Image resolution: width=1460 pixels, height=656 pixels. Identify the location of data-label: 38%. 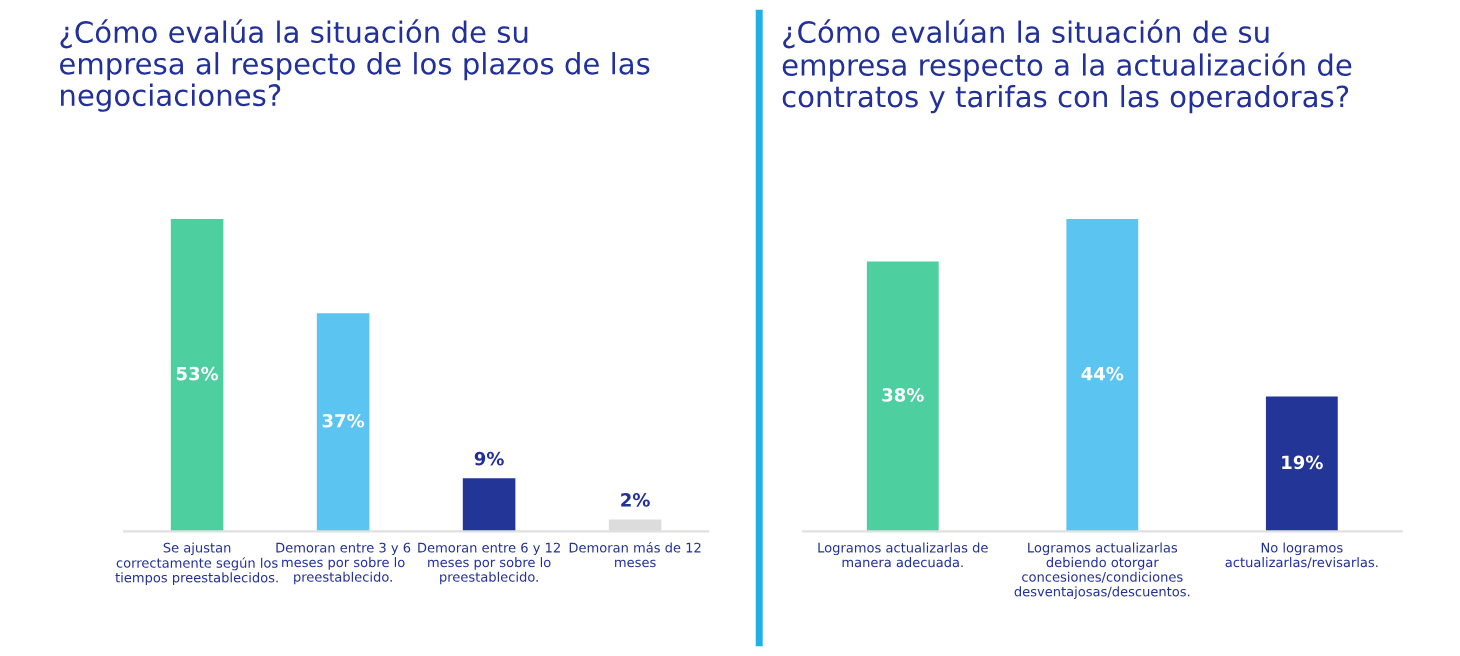
(903, 395).